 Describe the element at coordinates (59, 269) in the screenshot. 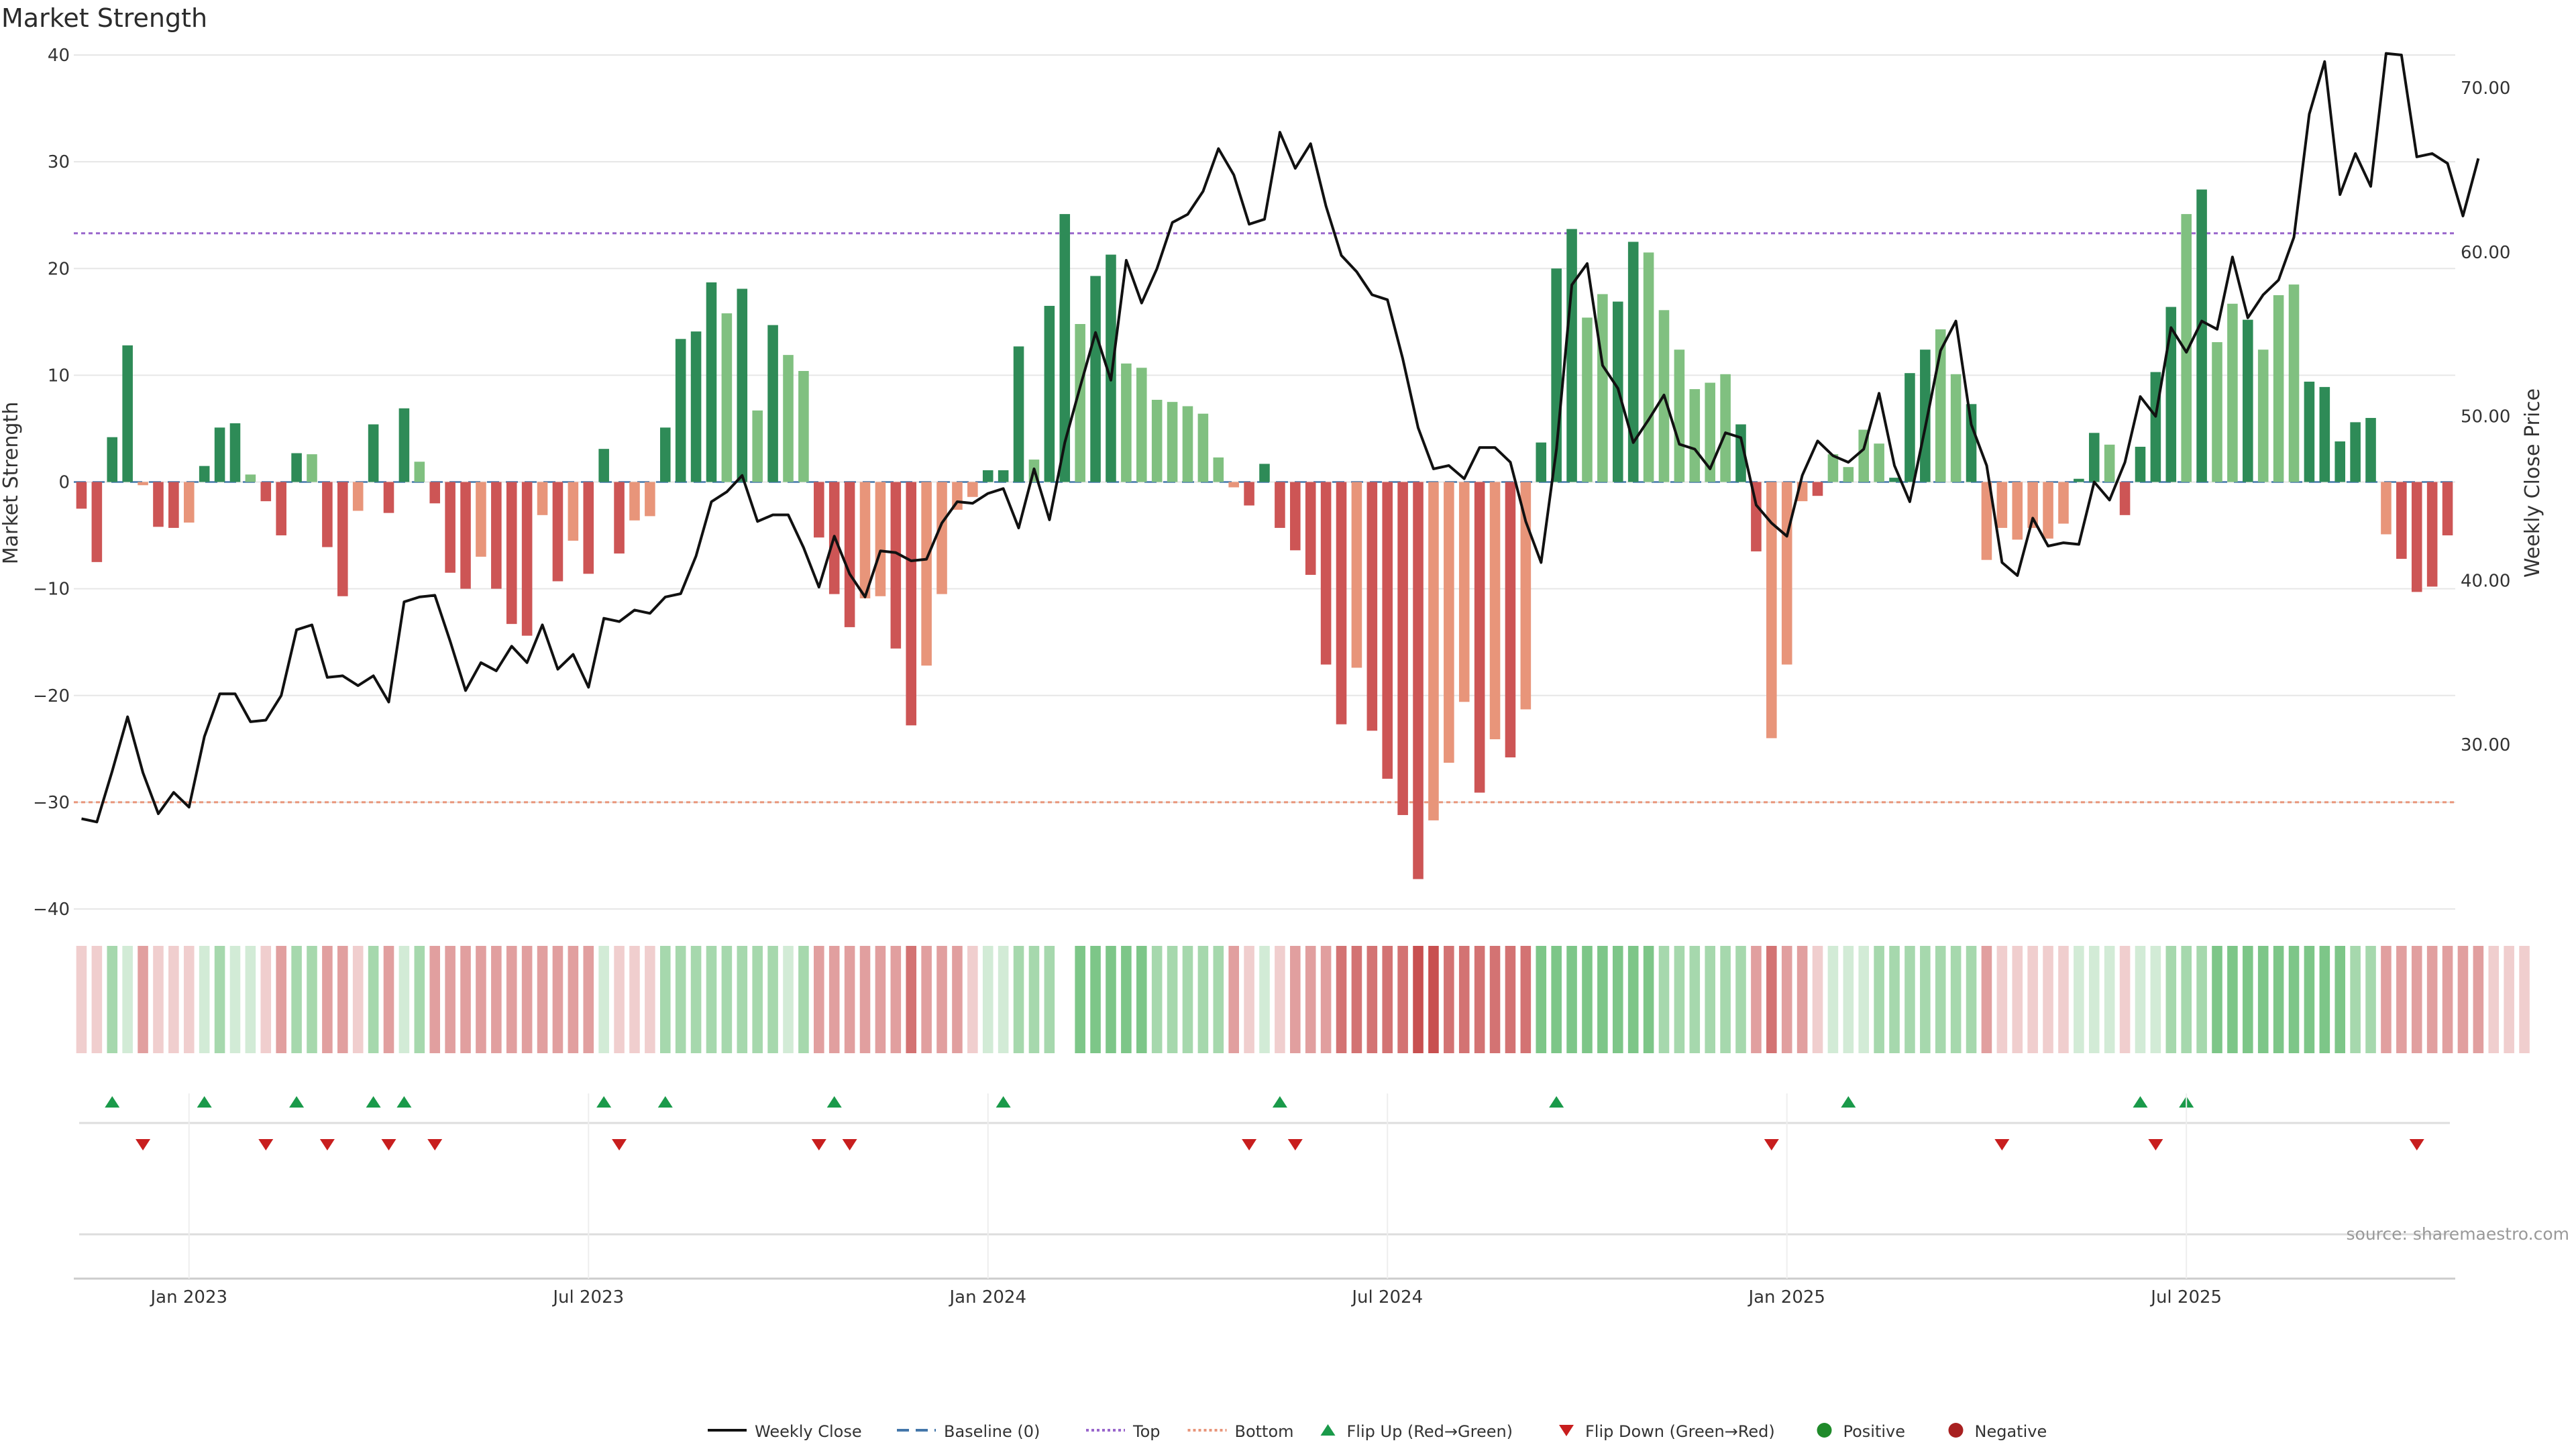

I see `y-tick-label-left: 20` at that location.